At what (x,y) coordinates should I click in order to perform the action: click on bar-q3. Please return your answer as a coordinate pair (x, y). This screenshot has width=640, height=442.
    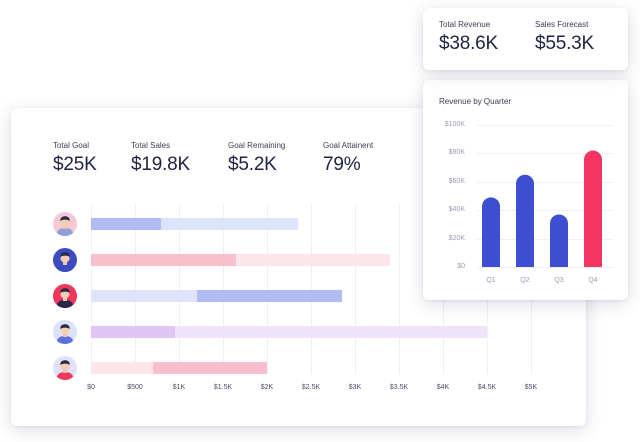
    Looking at the image, I should click on (559, 240).